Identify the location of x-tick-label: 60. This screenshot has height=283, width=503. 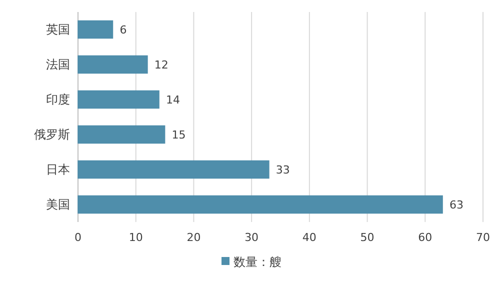
(425, 237).